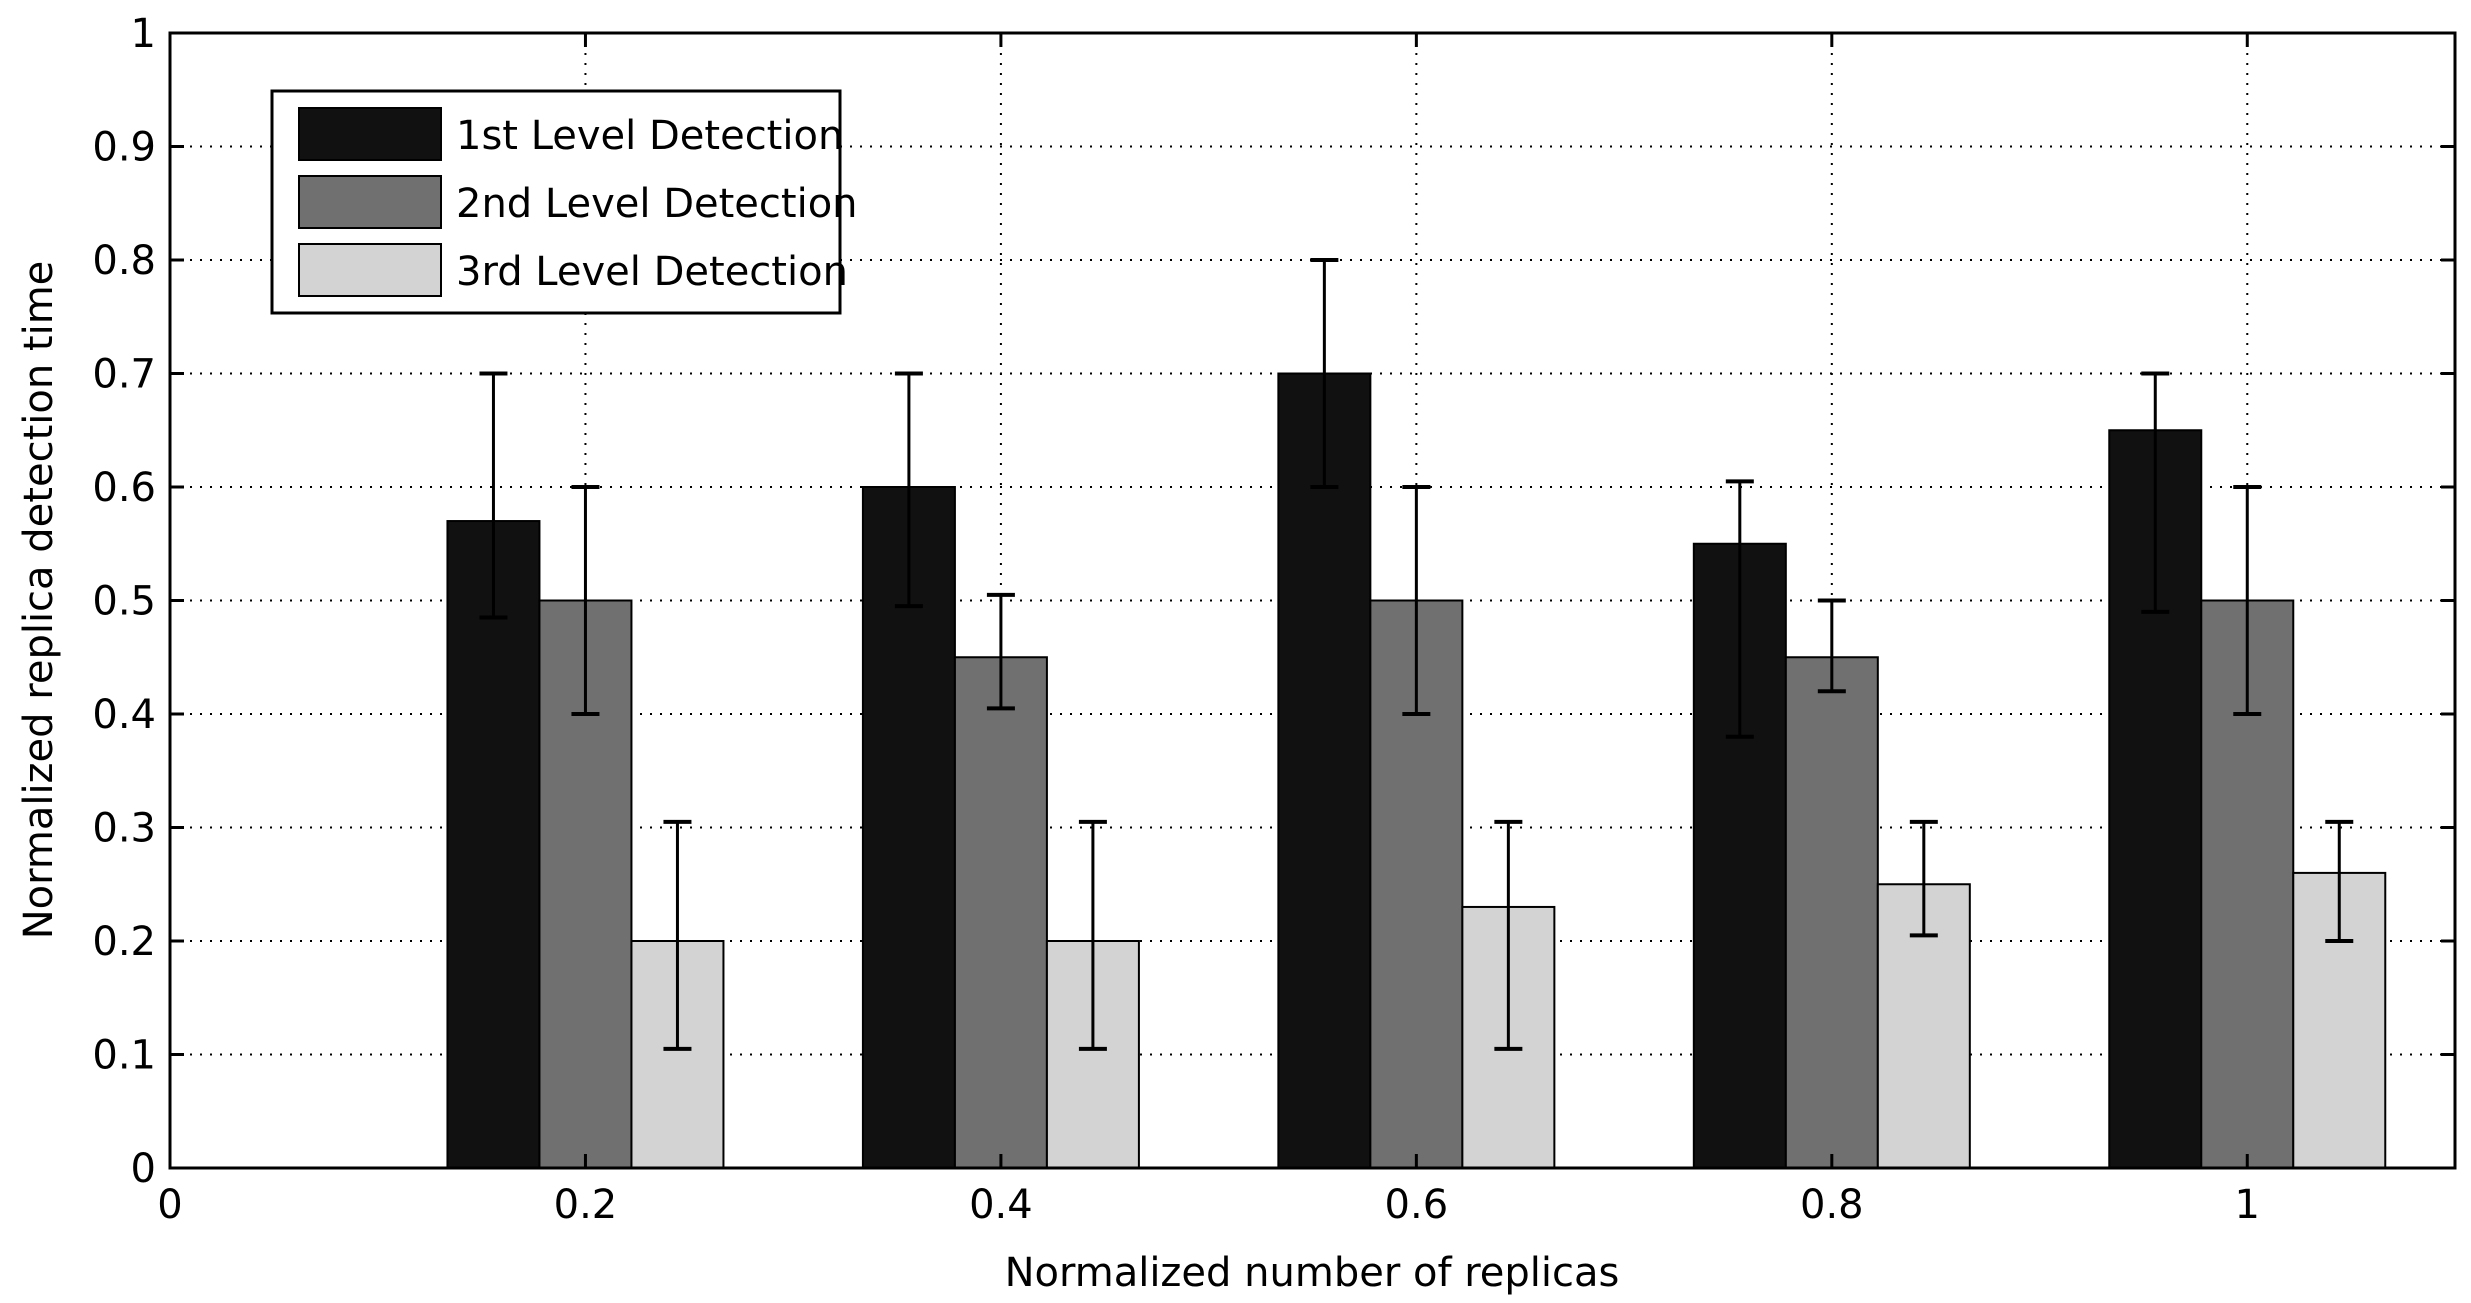  What do you see at coordinates (143, 34) in the screenshot?
I see `y-tick-label: 1` at bounding box center [143, 34].